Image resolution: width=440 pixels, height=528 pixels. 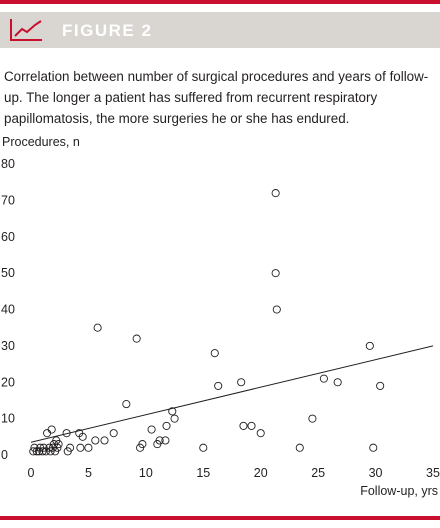 I want to click on x-tick-labels: 0 5 10 15 20 25 30 35, so click(x=234, y=473).